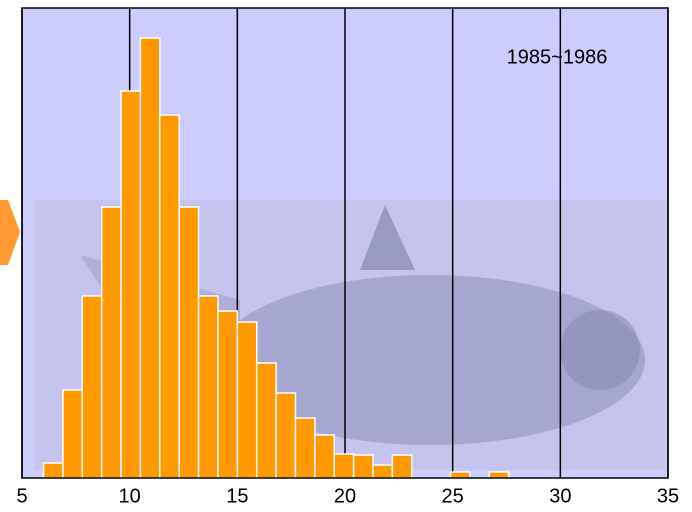  I want to click on x-tick-label: 35, so click(668, 496).